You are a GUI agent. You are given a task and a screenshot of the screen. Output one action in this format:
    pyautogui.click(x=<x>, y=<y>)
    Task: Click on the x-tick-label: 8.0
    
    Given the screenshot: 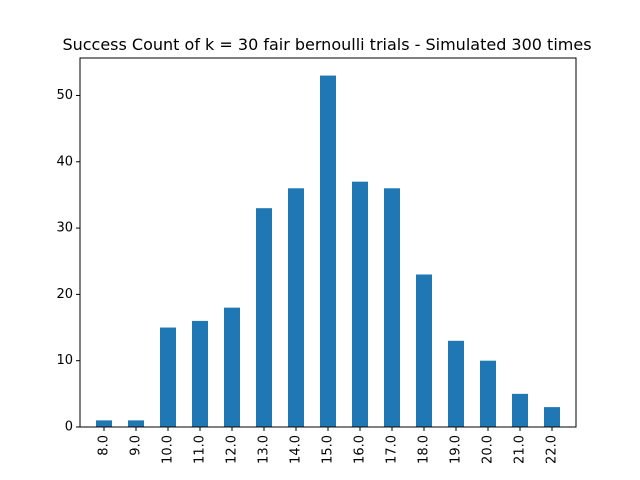 What is the action you would take?
    pyautogui.click(x=104, y=445)
    